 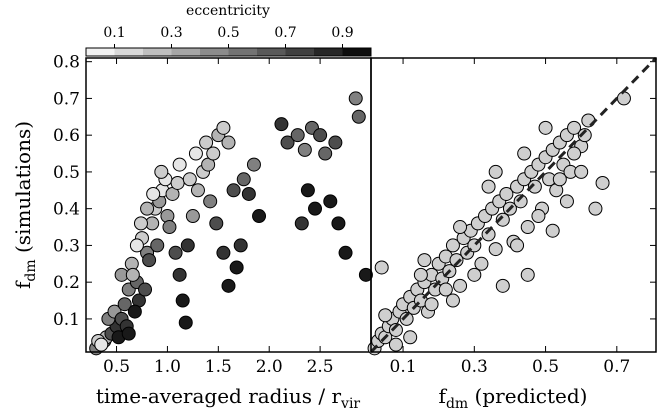 I want to click on x-tick-label: 0.3, so click(x=474, y=367).